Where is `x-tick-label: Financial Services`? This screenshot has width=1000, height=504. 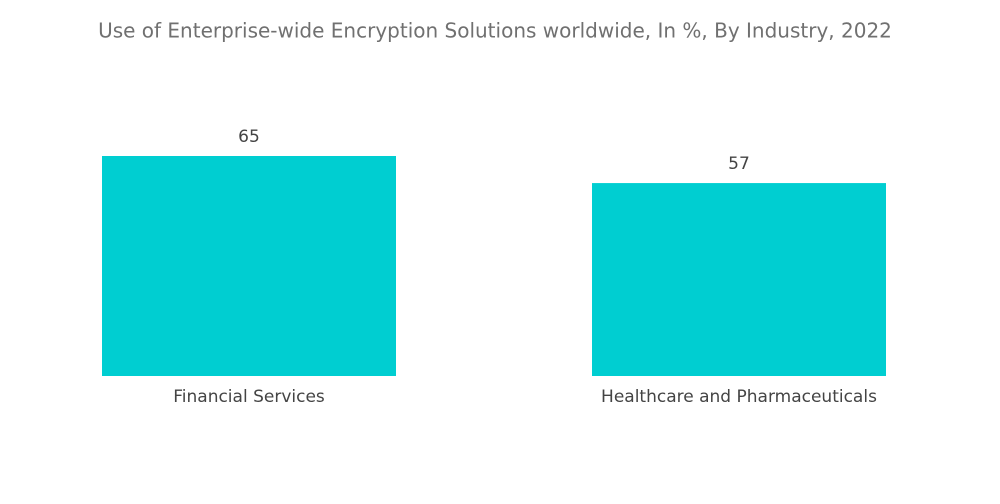 x-tick-label: Financial Services is located at coordinates (249, 397).